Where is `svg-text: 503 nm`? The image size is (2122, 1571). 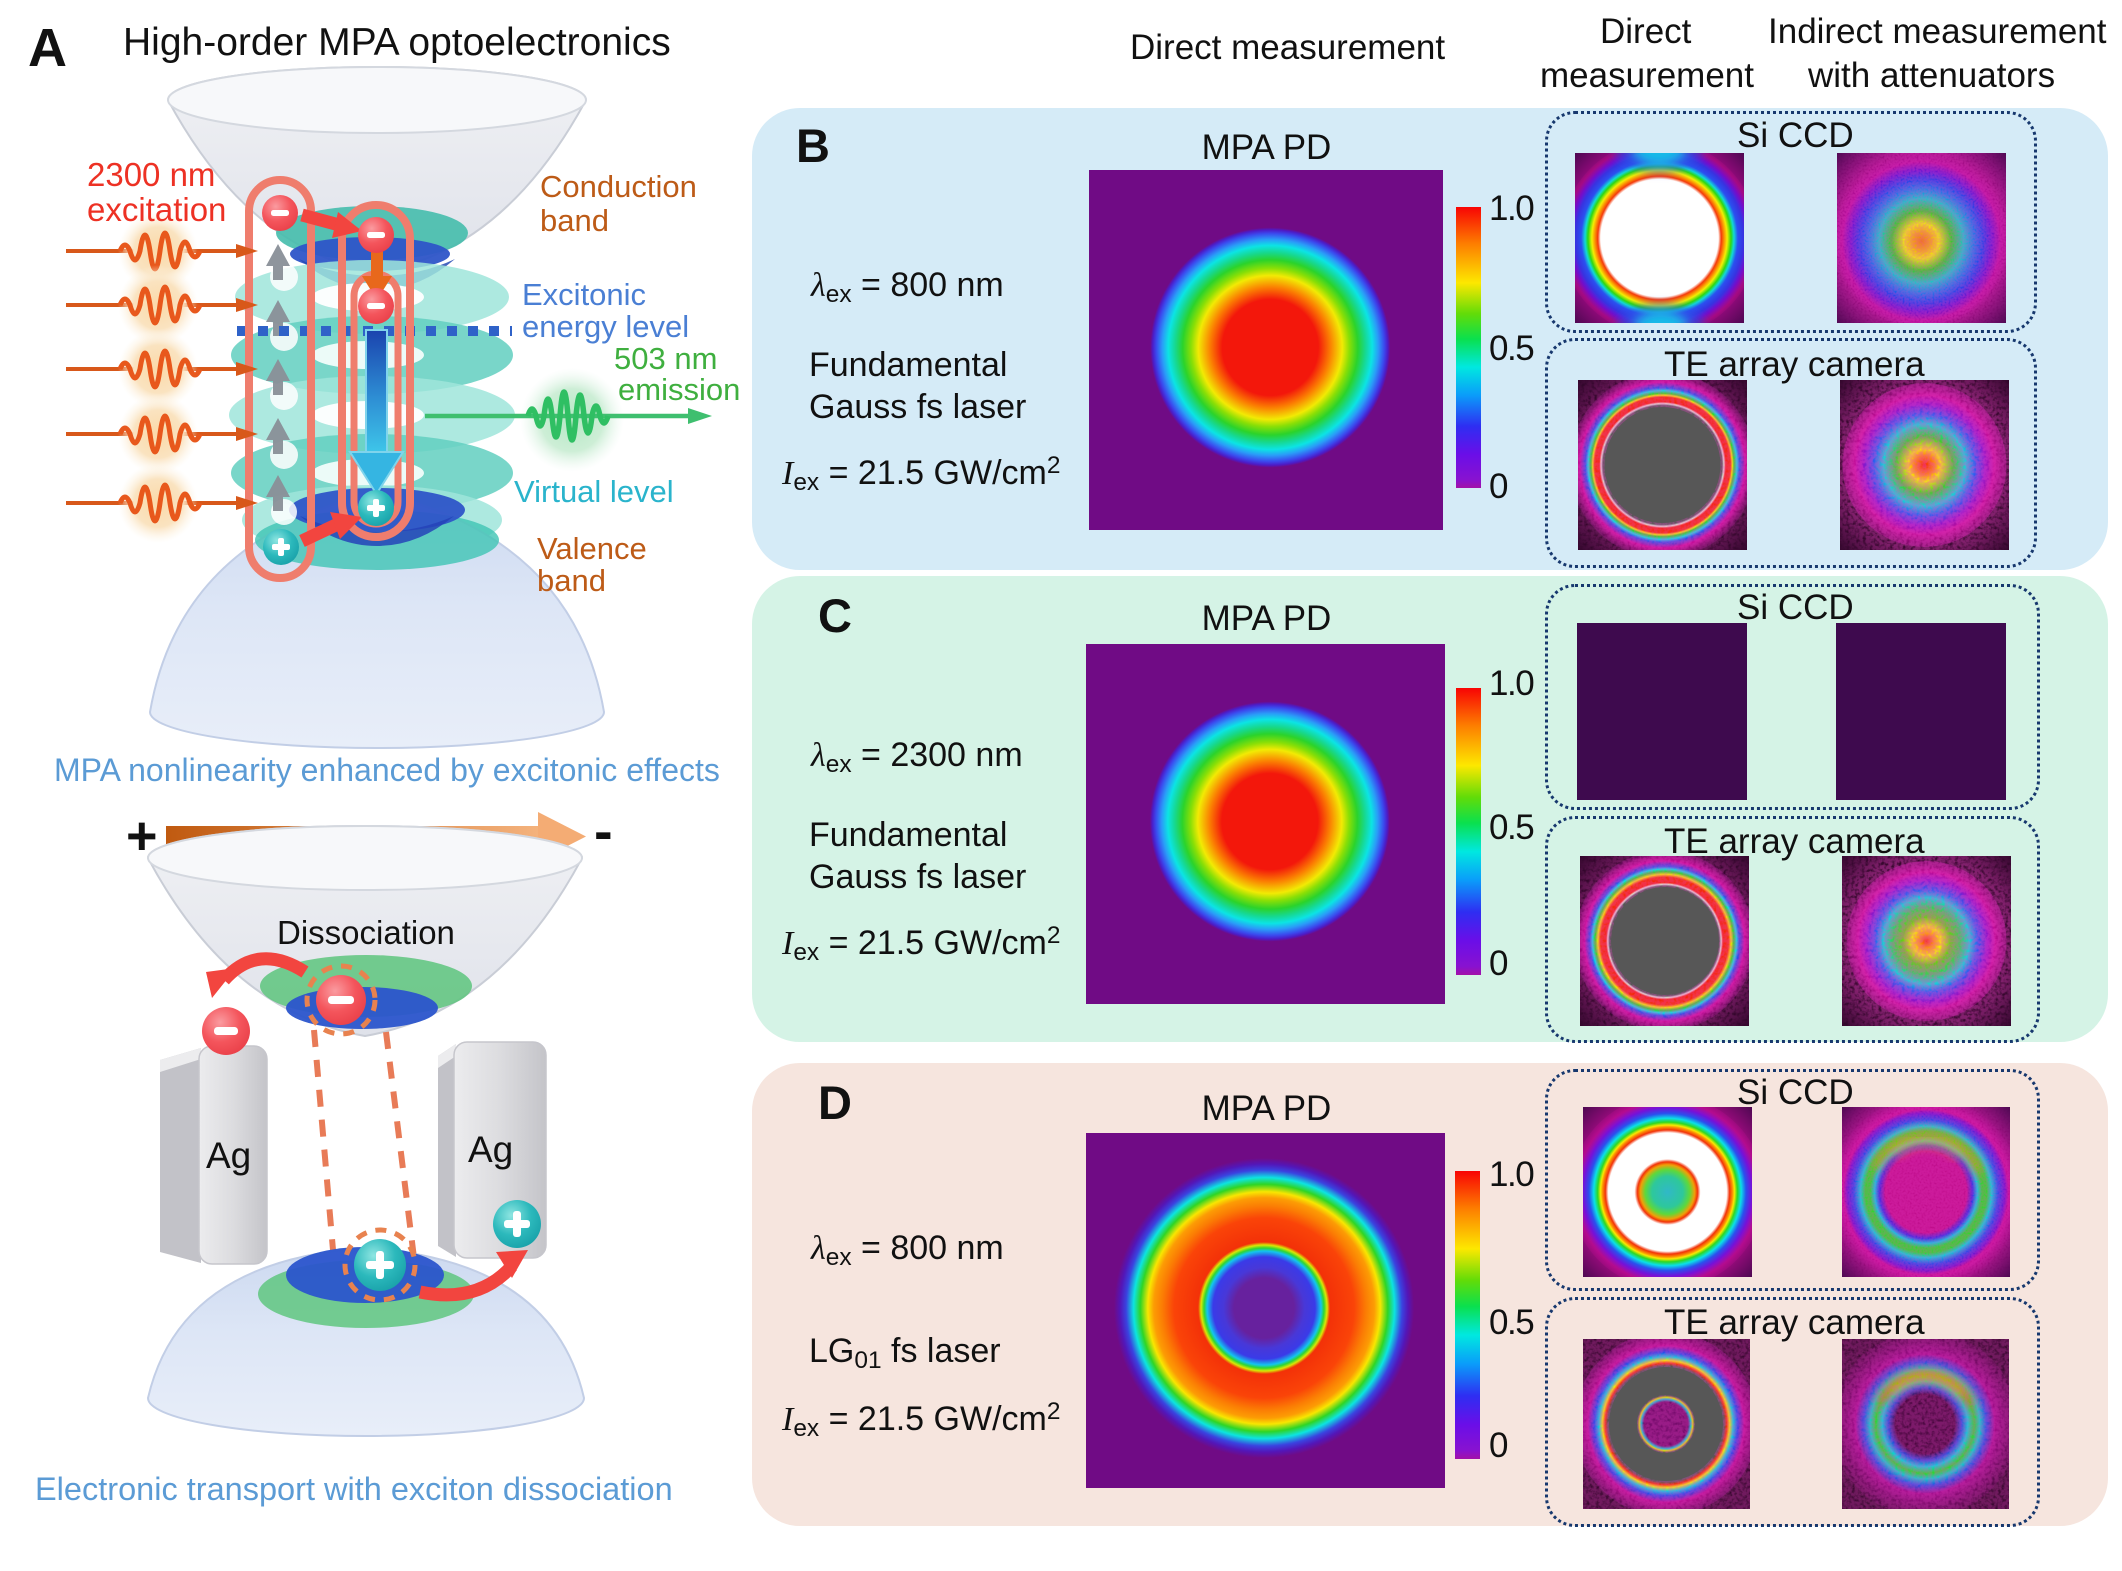
svg-text: 503 nm is located at coordinates (665, 358).